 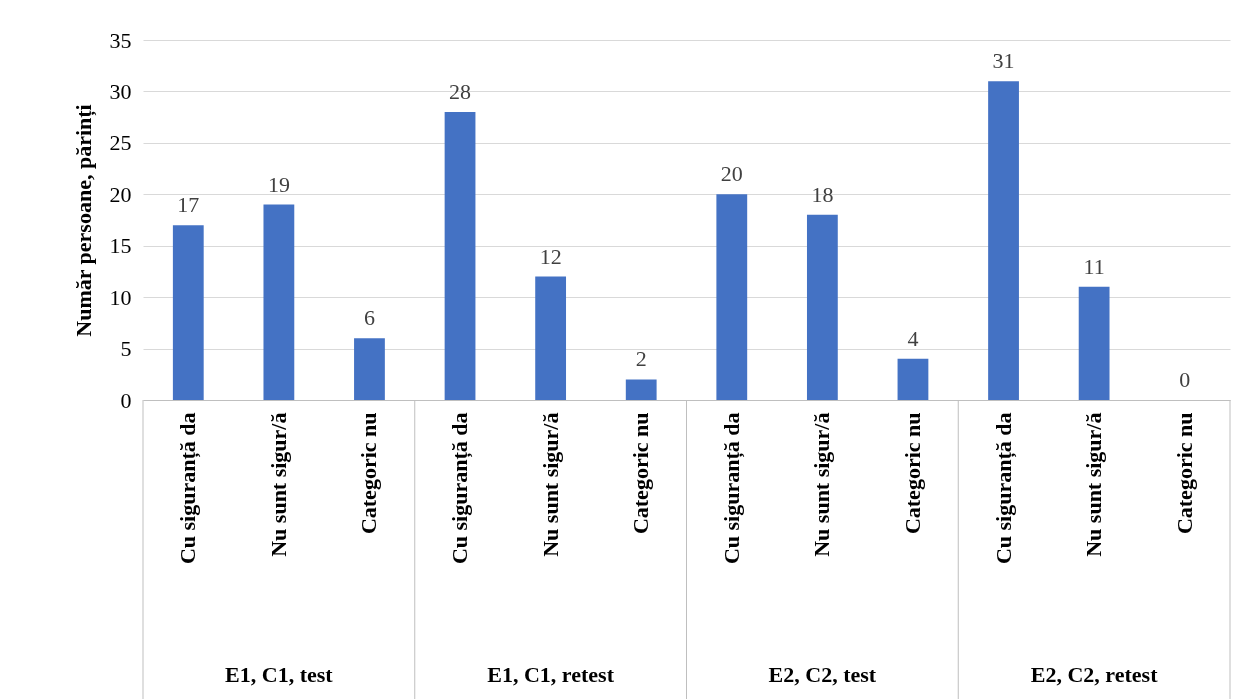 What do you see at coordinates (279, 674) in the screenshot?
I see `text: E1, C1, test` at bounding box center [279, 674].